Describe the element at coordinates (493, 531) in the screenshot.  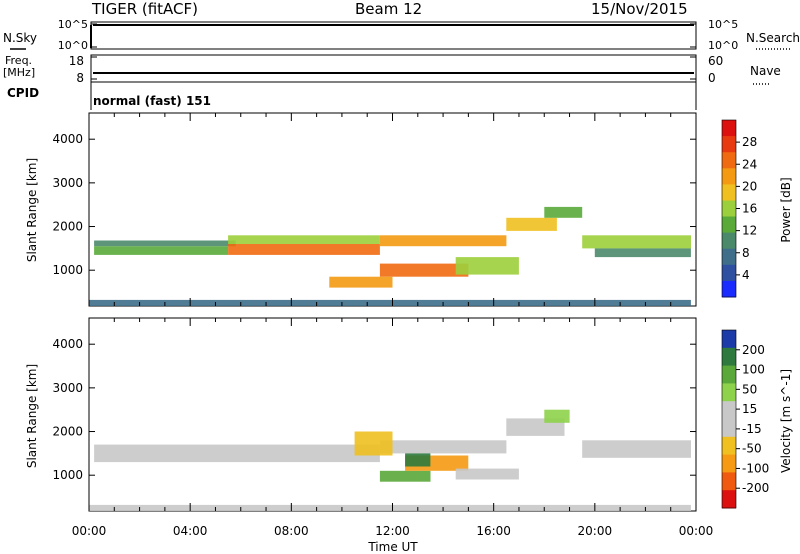
I see `x-tick-label-4: 16:00` at that location.